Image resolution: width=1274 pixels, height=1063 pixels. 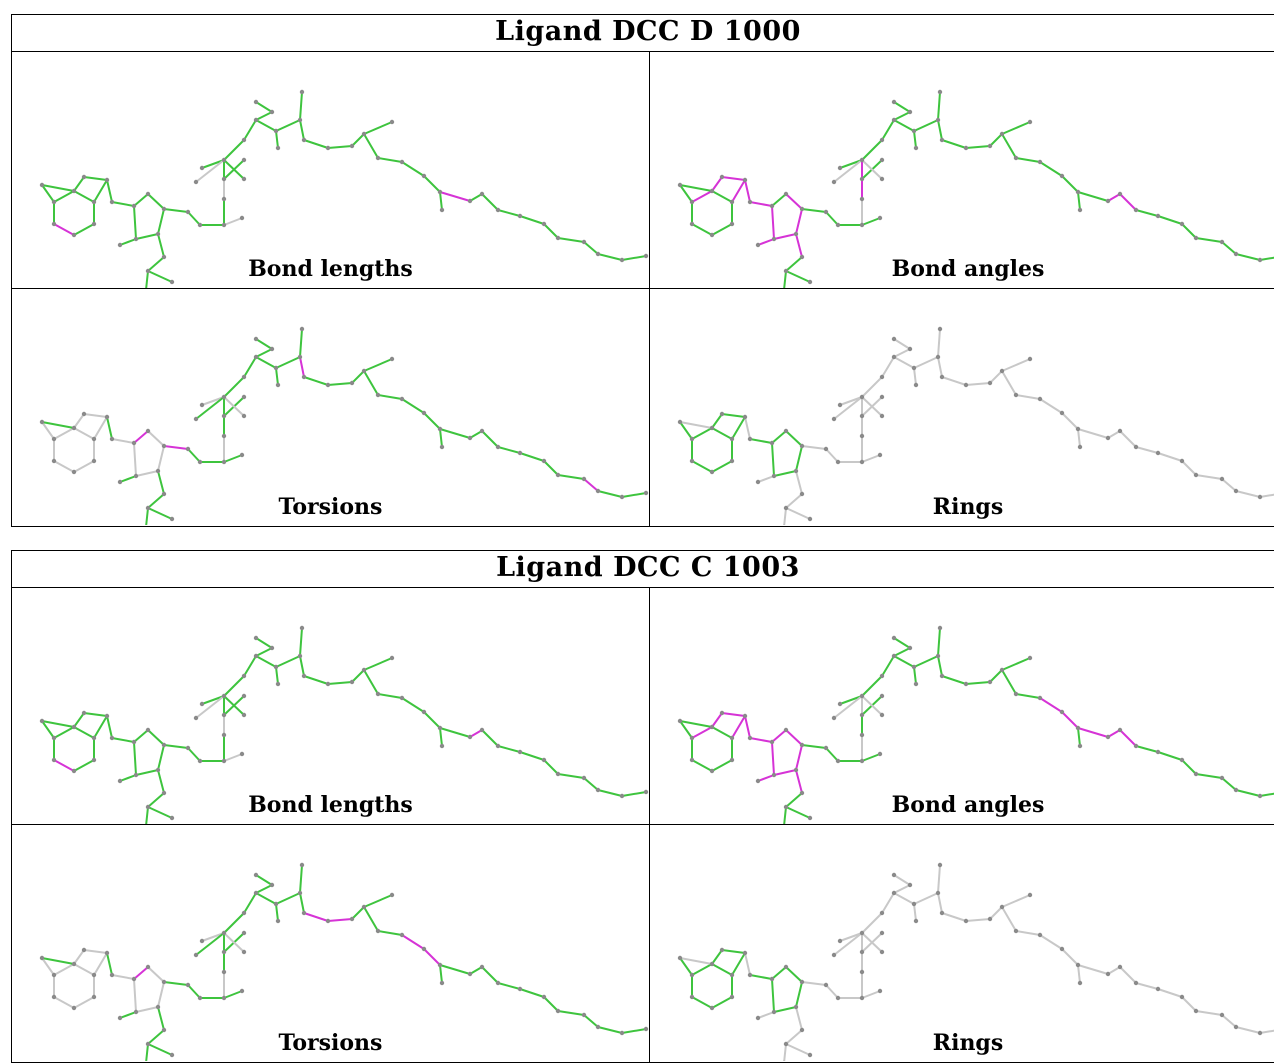 I want to click on cell-caption: Bond lengths, so click(x=330, y=269).